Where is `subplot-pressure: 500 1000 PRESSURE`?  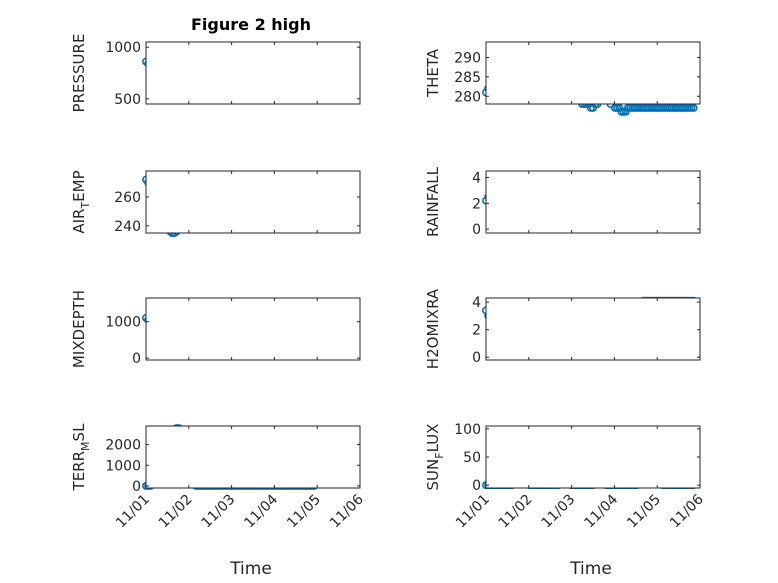 subplot-pressure: 500 1000 PRESSURE is located at coordinates (215, 73).